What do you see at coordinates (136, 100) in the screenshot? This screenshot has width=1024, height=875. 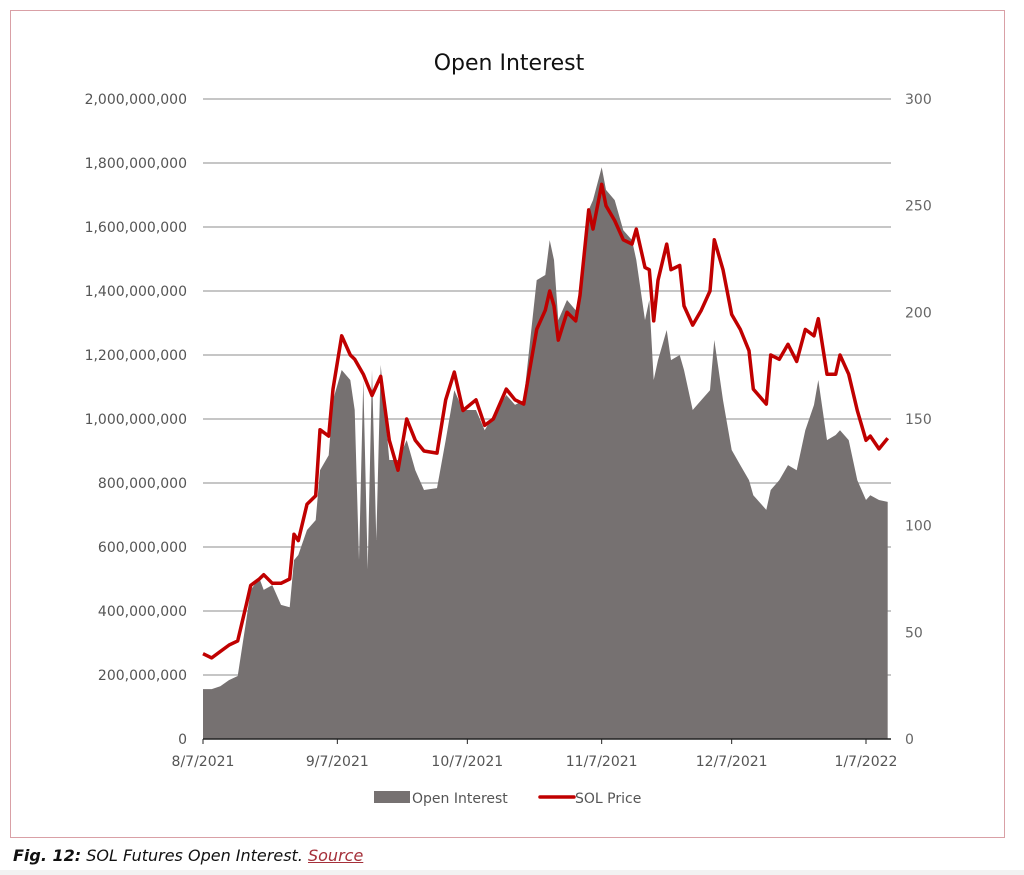 I see `left-axis-tick-label: 2,000,000,000` at bounding box center [136, 100].